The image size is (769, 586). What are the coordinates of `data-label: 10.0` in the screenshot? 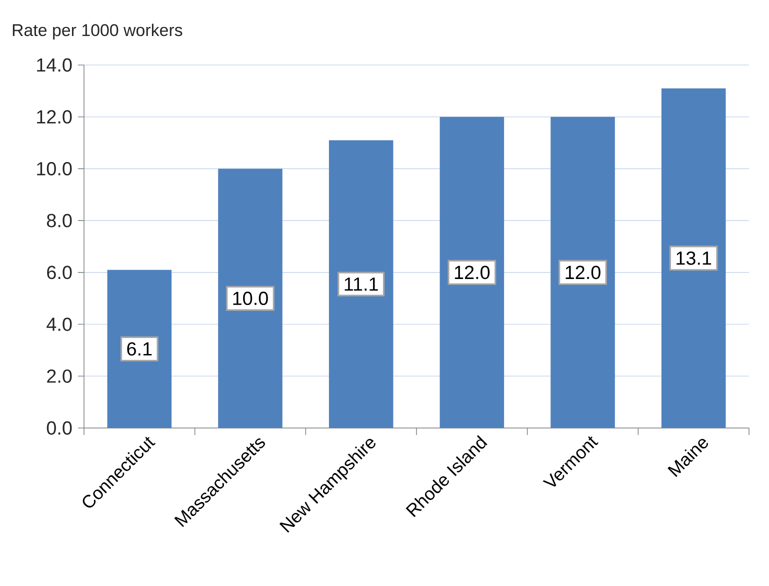 It's located at (250, 299).